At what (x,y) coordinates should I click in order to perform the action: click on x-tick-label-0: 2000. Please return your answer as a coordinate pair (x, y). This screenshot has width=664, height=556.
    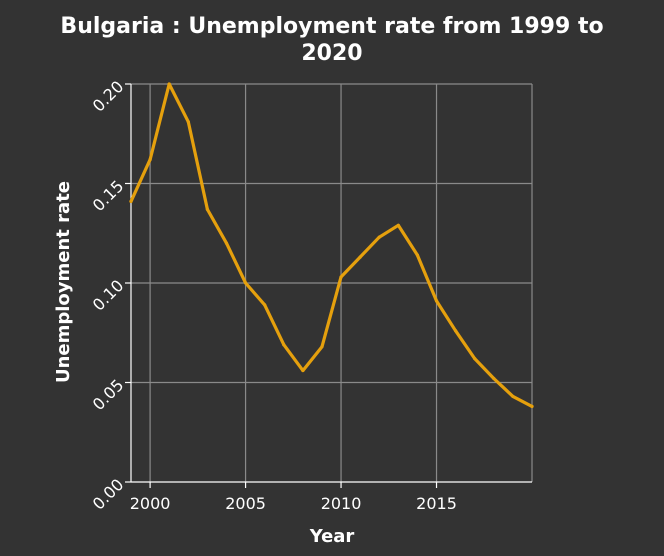
    Looking at the image, I should click on (150, 503).